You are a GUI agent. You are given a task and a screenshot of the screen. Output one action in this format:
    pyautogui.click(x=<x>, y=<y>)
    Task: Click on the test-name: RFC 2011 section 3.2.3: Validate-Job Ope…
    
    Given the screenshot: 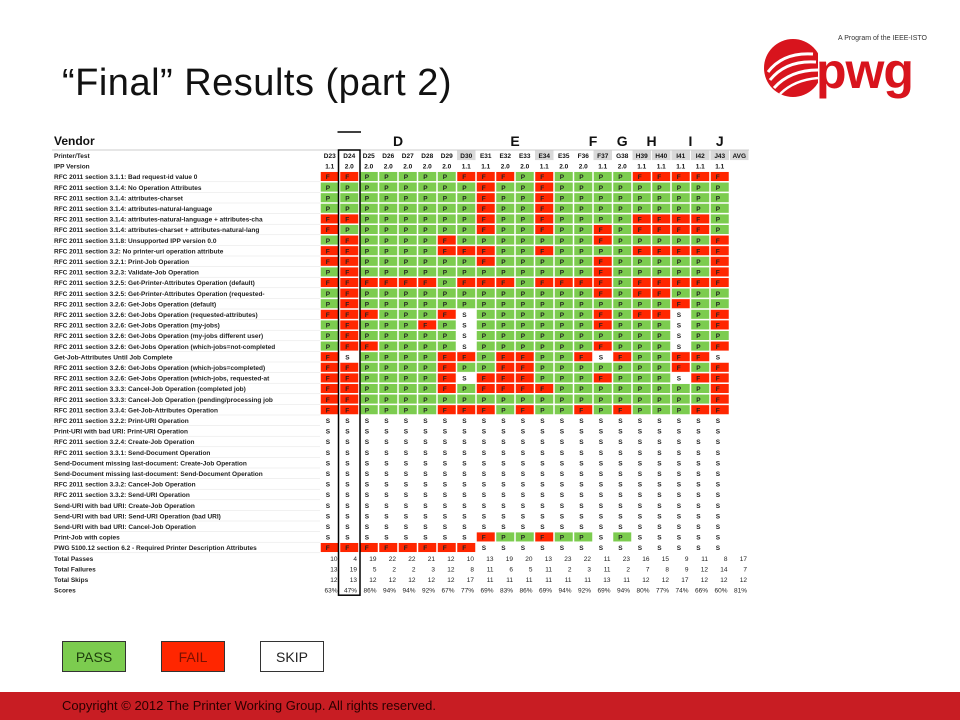 What is the action you would take?
    pyautogui.click(x=126, y=273)
    